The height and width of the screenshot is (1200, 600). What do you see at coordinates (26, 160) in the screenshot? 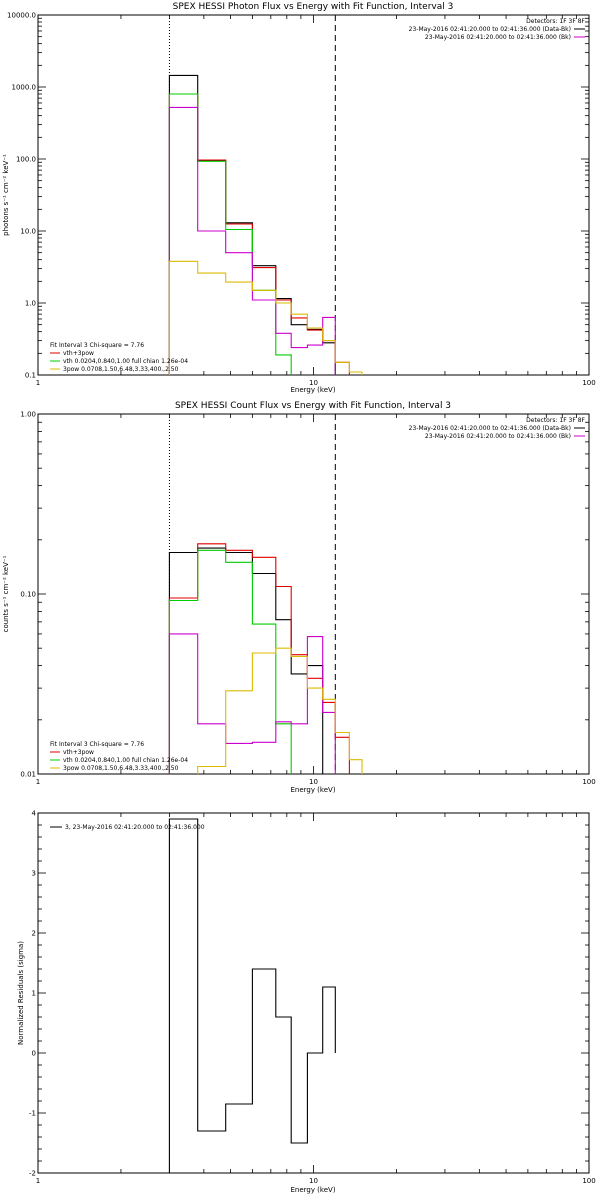
I see `photon-flux-y-tick-label: 100.0` at bounding box center [26, 160].